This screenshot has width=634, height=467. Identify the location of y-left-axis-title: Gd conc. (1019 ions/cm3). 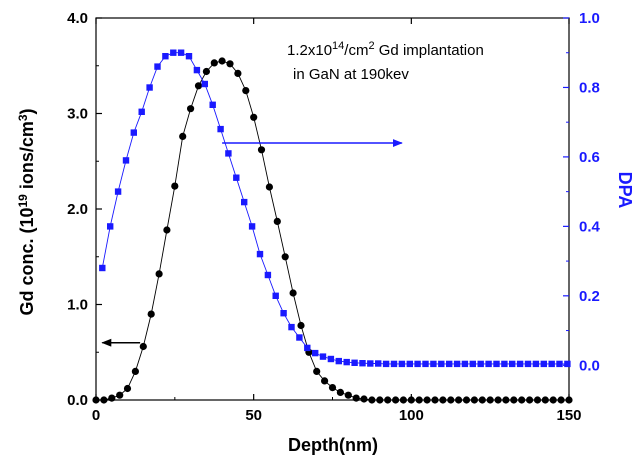
(26, 211).